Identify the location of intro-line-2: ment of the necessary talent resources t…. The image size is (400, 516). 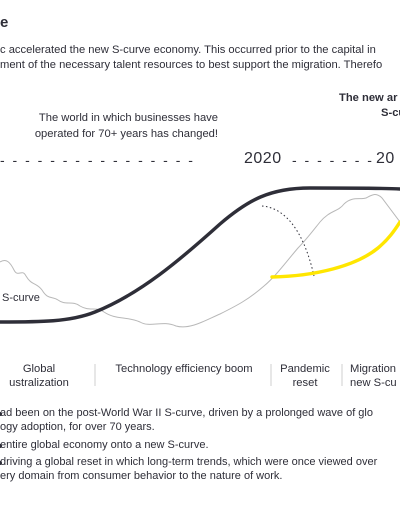
(191, 65).